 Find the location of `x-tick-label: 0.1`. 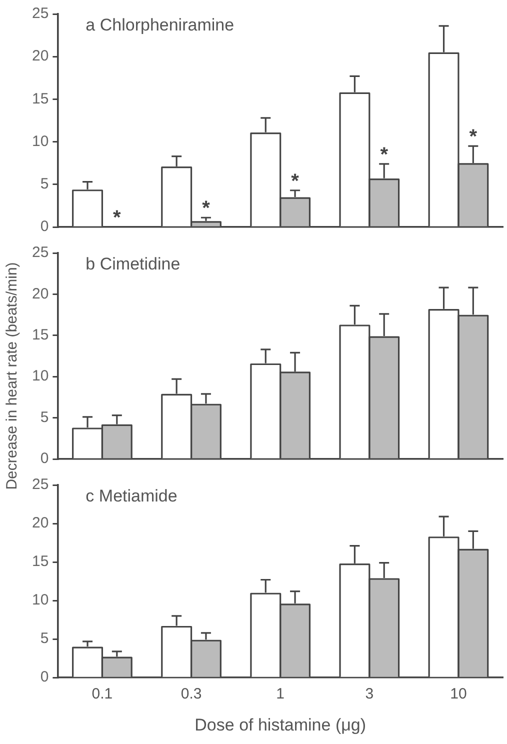

x-tick-label: 0.1 is located at coordinates (102, 694).